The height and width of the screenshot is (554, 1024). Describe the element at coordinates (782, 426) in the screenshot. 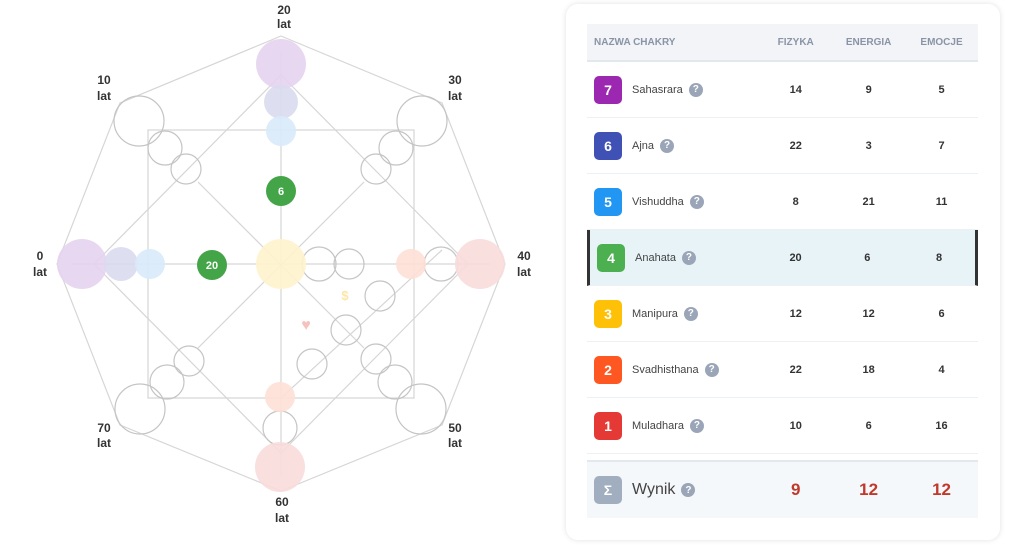

I see `table-row: 1 Muladhara? 10 6 16` at that location.